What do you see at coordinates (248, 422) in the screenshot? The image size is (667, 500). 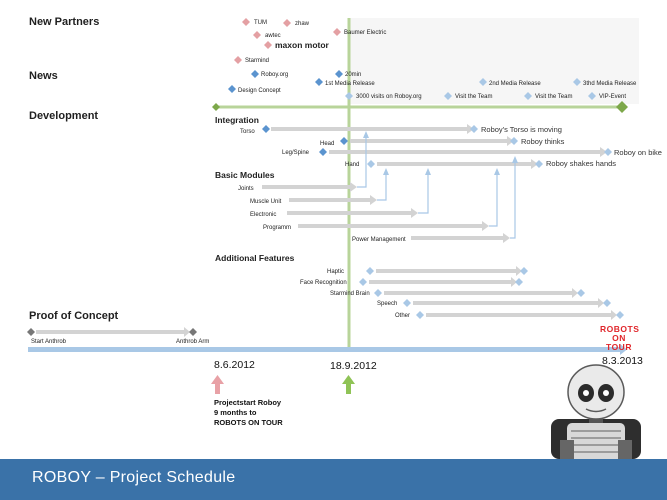 I see `project-start-note-line3: ROBOTS ON TOUR` at bounding box center [248, 422].